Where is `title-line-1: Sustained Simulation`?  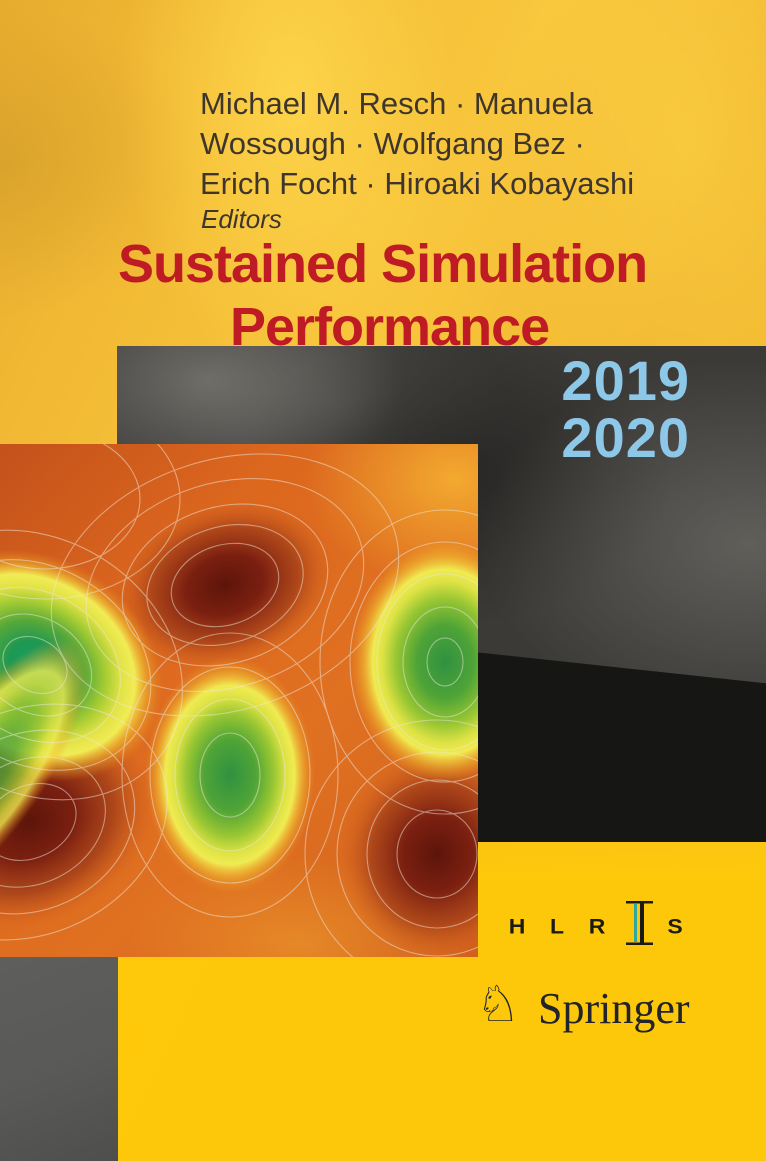
title-line-1: Sustained Simulation is located at coordinates (383, 264).